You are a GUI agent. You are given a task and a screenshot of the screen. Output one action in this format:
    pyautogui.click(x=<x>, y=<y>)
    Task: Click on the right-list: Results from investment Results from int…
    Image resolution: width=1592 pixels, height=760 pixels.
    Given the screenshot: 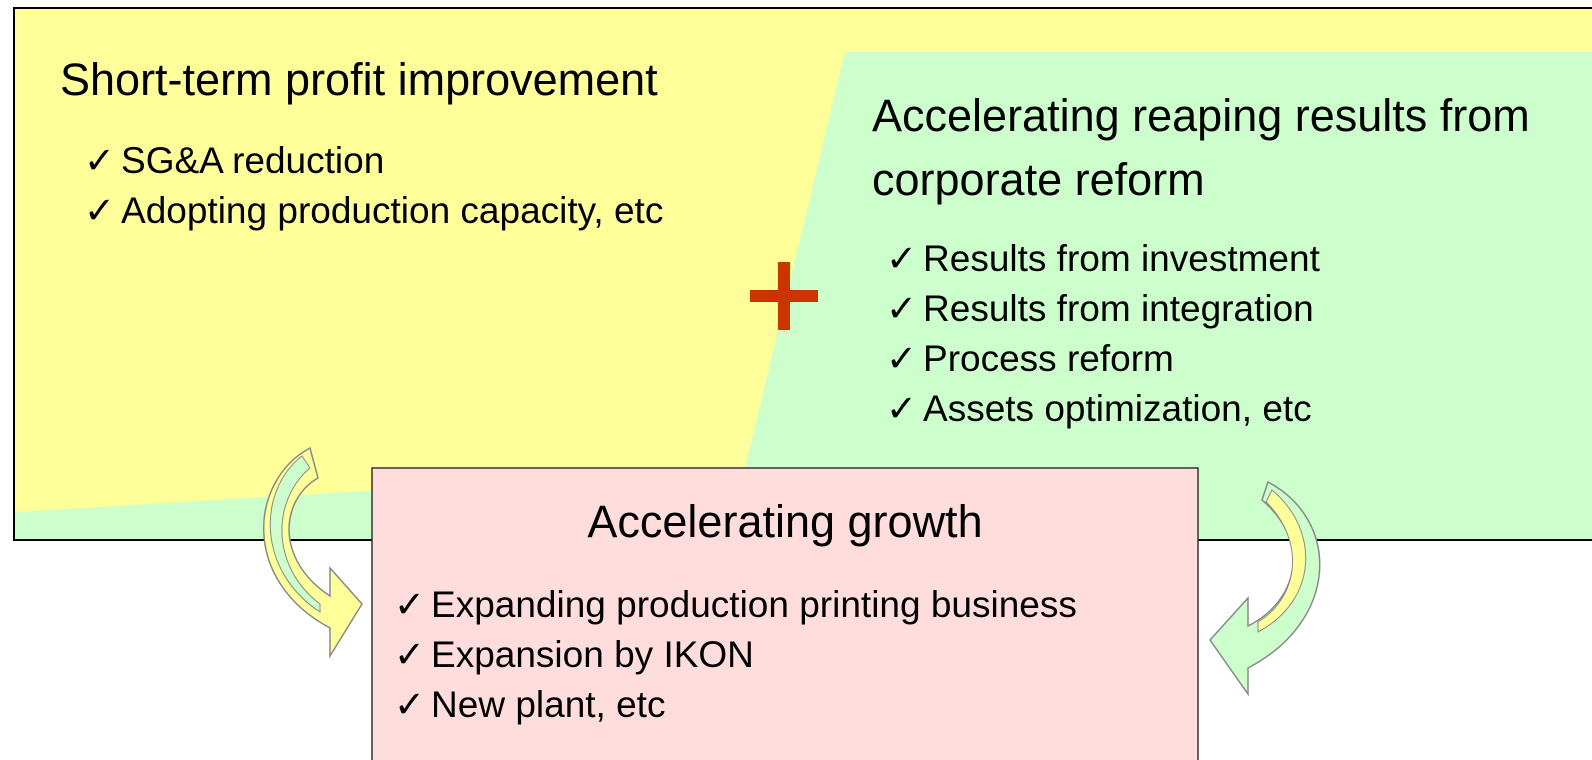 What is the action you would take?
    pyautogui.click(x=1103, y=334)
    